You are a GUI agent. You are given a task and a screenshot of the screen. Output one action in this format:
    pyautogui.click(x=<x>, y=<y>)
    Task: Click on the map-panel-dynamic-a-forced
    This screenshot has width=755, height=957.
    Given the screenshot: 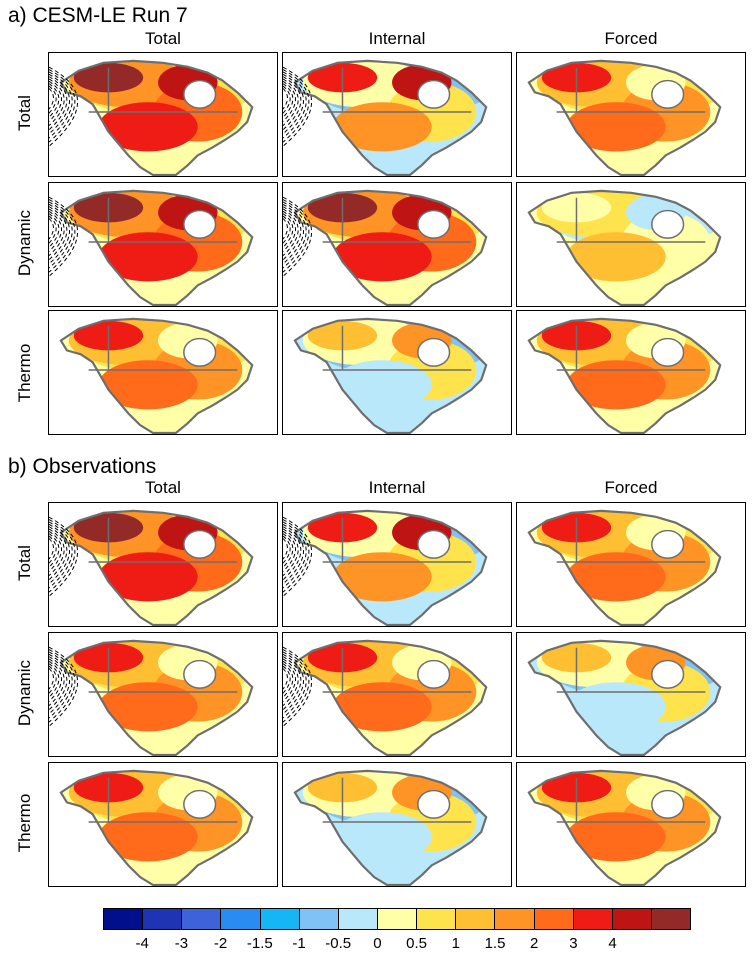 What is the action you would take?
    pyautogui.click(x=631, y=244)
    